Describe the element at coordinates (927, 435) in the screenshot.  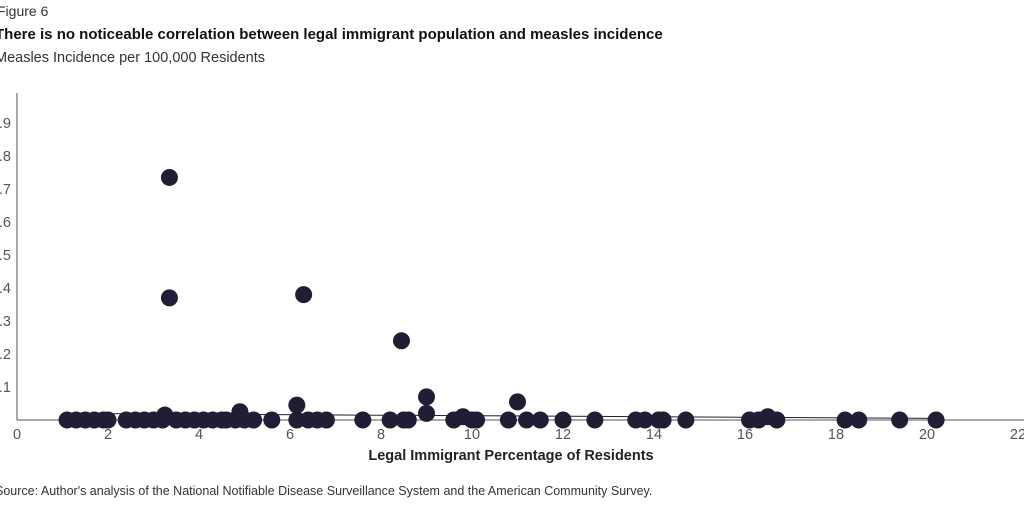
I see `x-tick-label: 20` at that location.